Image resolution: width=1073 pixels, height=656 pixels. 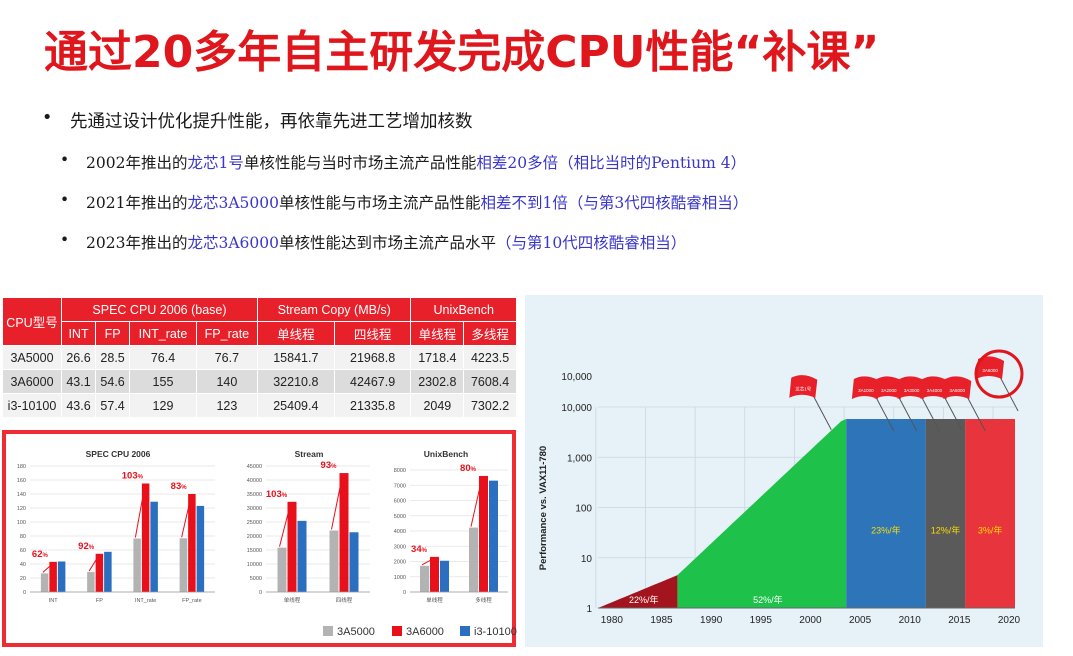 I want to click on legend-label: 3A5000, so click(x=356, y=632).